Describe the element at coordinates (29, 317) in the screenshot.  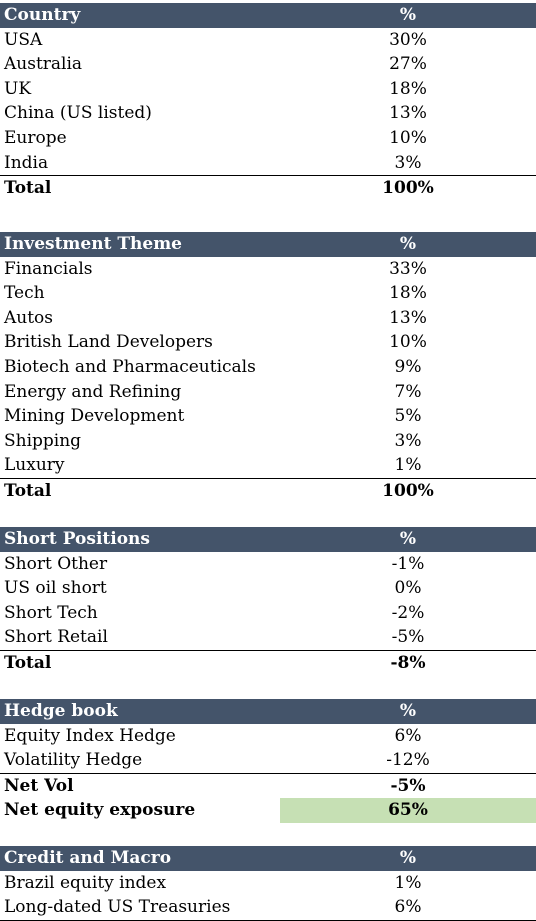
I see `row-label: Autos` at that location.